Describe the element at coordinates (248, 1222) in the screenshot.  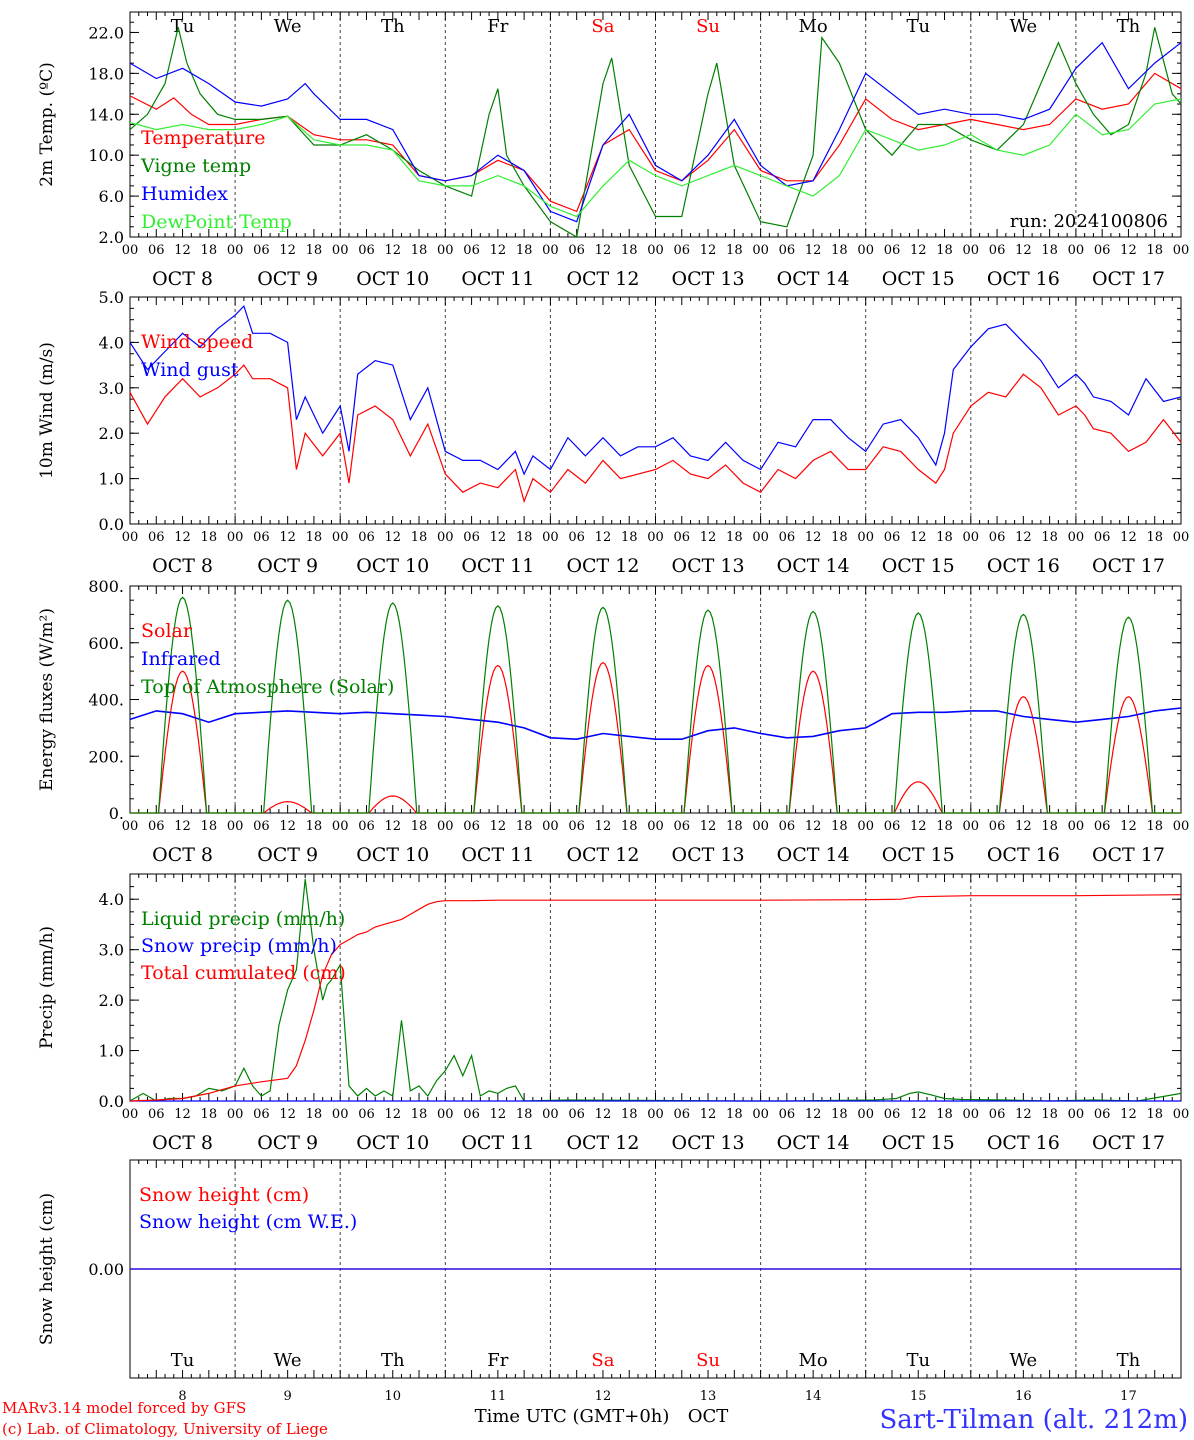
I see `legend-entry: Snow height (cm W.E.)` at that location.